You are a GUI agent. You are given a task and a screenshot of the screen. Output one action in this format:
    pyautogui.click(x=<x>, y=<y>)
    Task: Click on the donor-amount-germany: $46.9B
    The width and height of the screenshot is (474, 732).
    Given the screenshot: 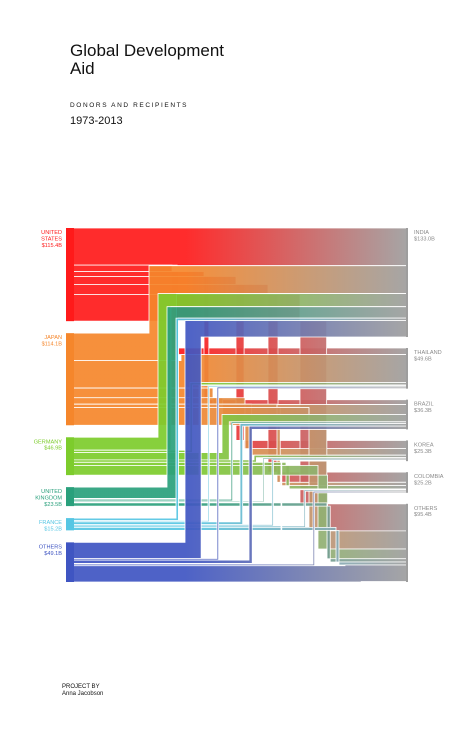 What is the action you would take?
    pyautogui.click(x=53, y=449)
    